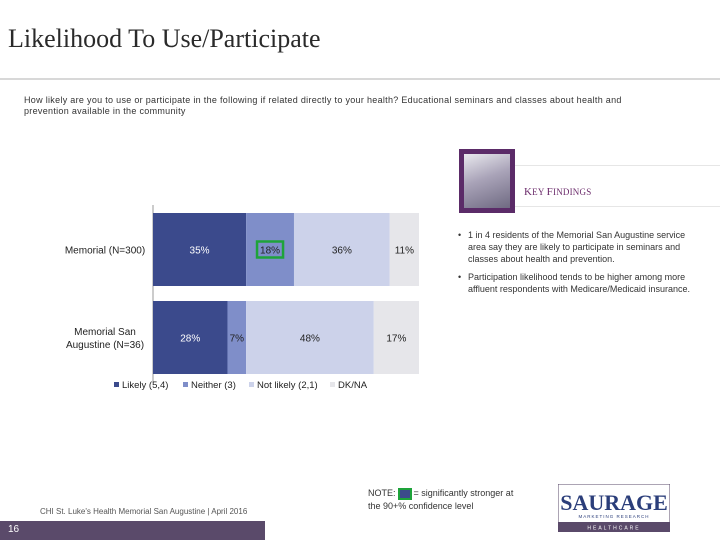 Image resolution: width=720 pixels, height=540 pixels. Describe the element at coordinates (105, 251) in the screenshot. I see `category-label: Memorial (N=300)` at that location.